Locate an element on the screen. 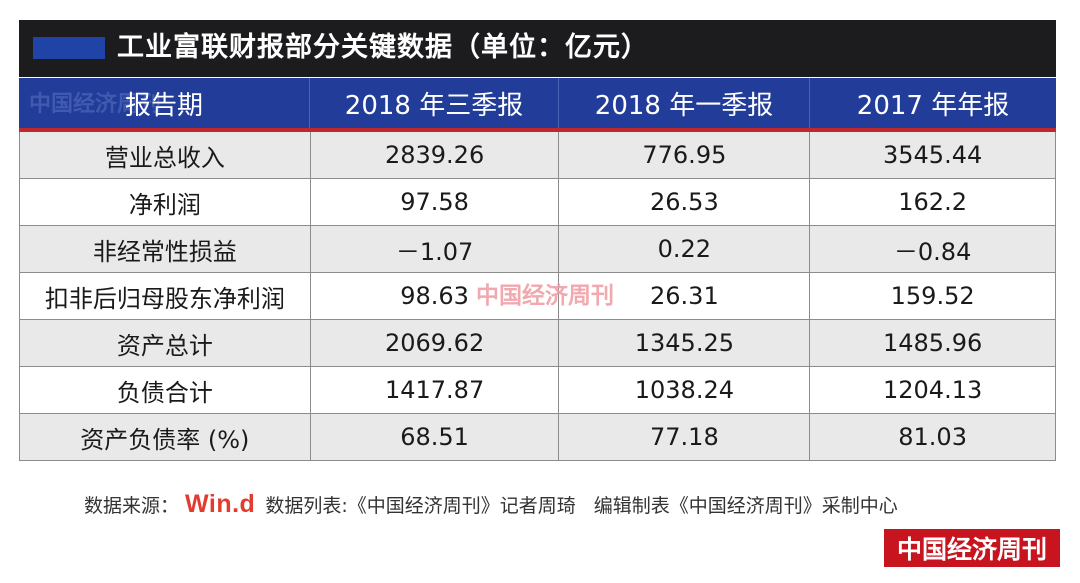  table-cell: 162.2 is located at coordinates (933, 202).